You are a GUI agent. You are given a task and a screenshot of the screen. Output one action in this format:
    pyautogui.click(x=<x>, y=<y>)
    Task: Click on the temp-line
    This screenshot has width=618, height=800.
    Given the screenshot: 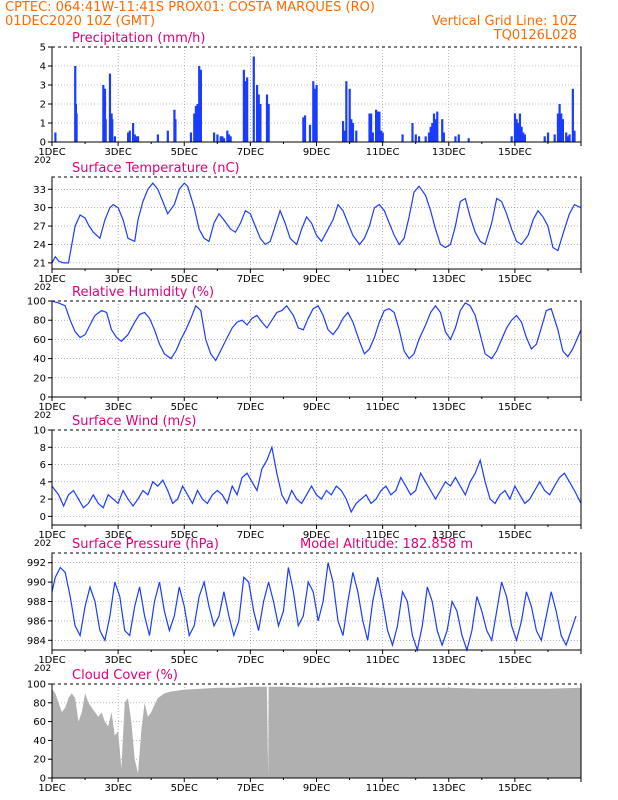 What is the action you would take?
    pyautogui.click(x=316, y=223)
    